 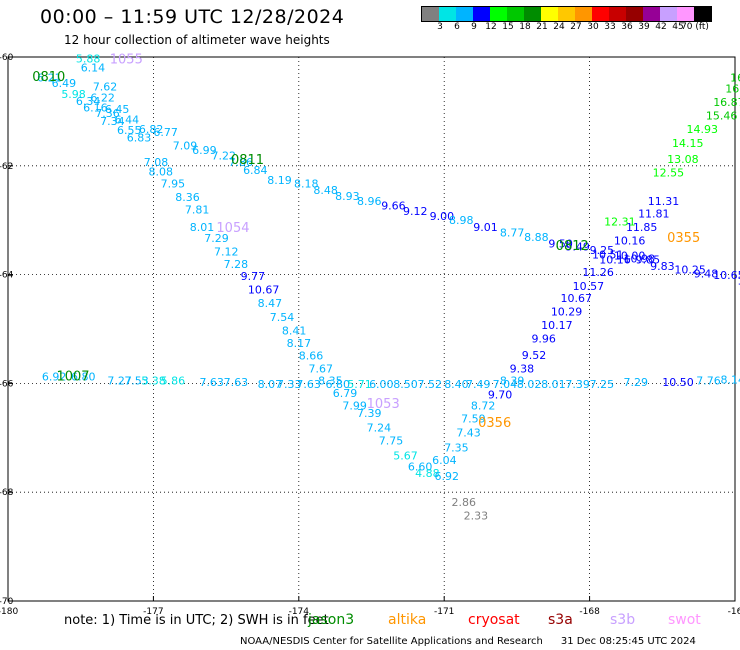 What do you see at coordinates (567, 311) in the screenshot?
I see `wave-height-point: 10.29` at bounding box center [567, 311].